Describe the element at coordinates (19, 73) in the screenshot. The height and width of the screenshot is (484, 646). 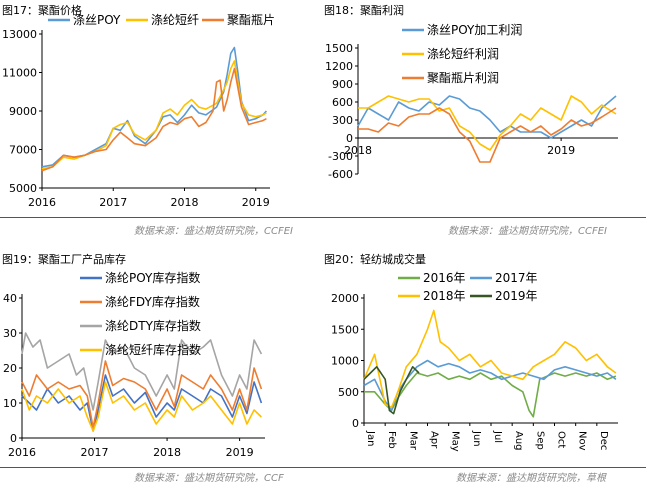
I see `y-tick-label: 11000` at that location.